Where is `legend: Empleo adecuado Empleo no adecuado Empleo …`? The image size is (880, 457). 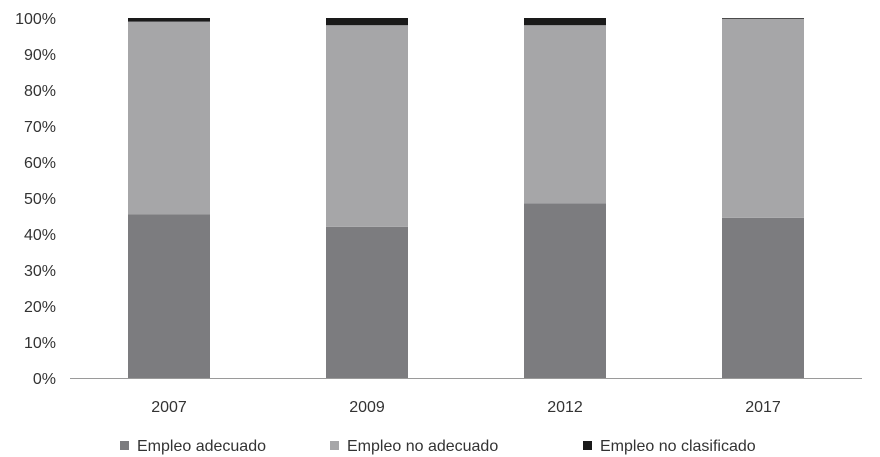
legend: Empleo adecuado Empleo no adecuado Empleo … is located at coordinates (438, 446).